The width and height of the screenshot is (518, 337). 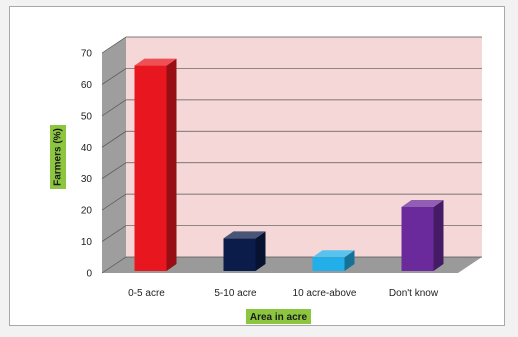 I want to click on x-axis-title-bg, so click(x=278, y=316).